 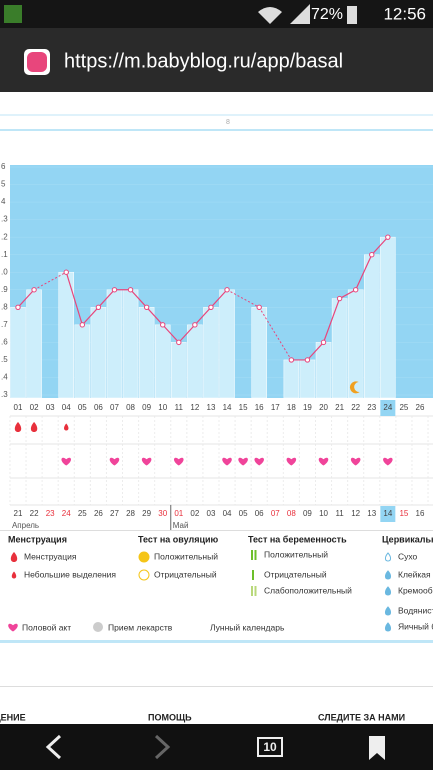 What do you see at coordinates (323, 407) in the screenshot?
I see `x-tick-label: 20` at bounding box center [323, 407].